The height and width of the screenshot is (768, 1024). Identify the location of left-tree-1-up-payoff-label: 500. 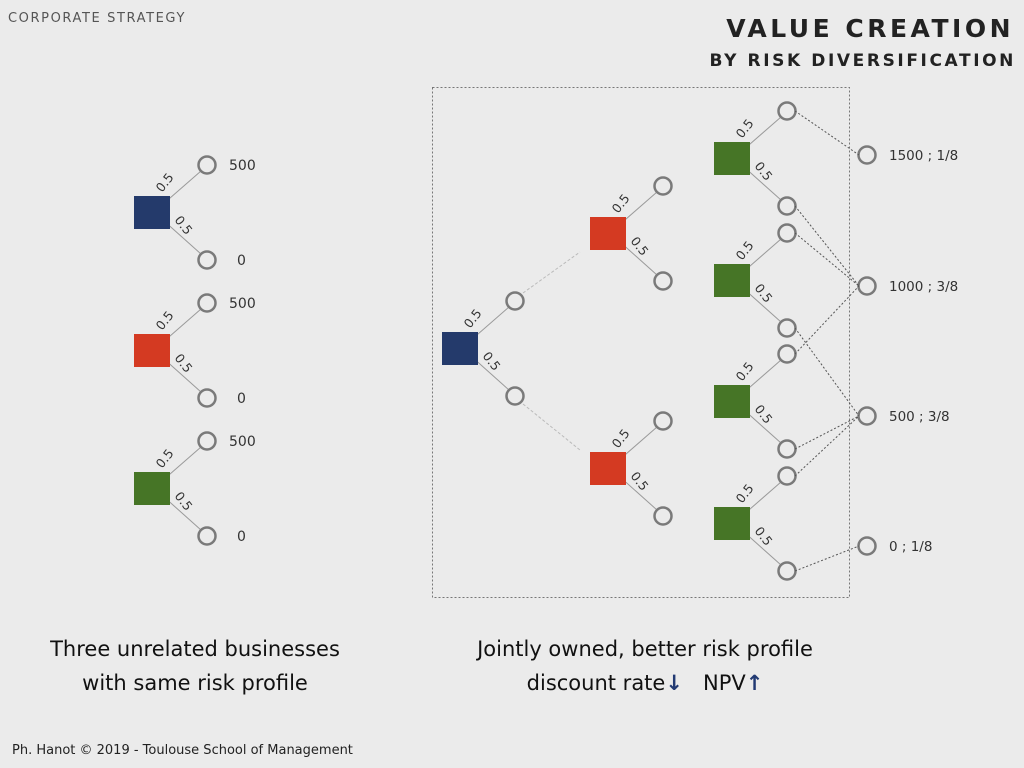
(242, 166).